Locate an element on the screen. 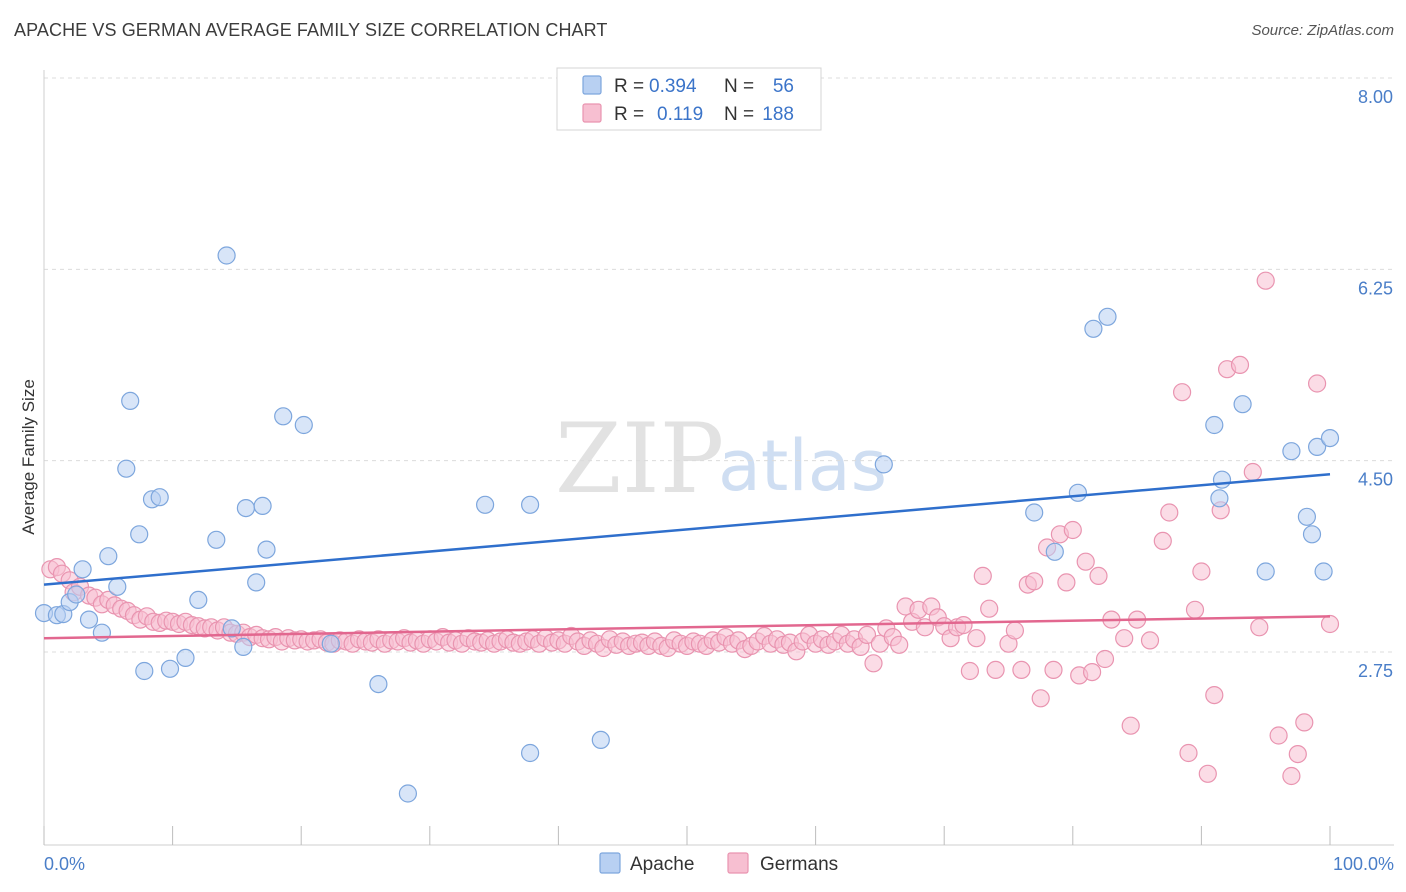 The image size is (1406, 892). y-axis-tick-labels: 2.75 4.50 6.25 8.00 is located at coordinates (1375, 384).